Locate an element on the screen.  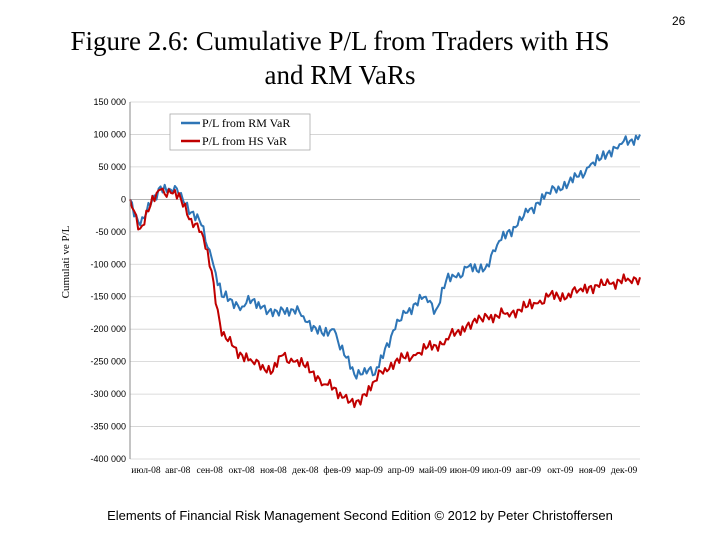
y-tick-label: -350 000 is located at coordinates (108, 427).